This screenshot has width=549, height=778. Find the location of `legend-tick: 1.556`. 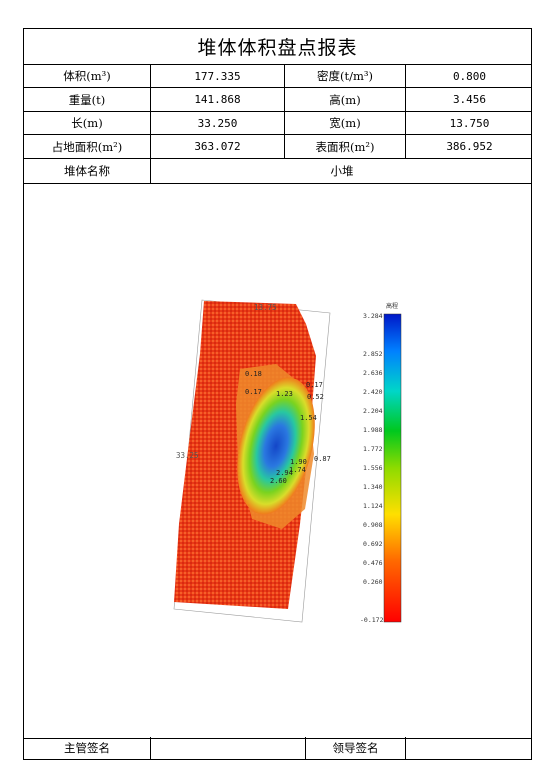

legend-tick: 1.556 is located at coordinates (373, 468).